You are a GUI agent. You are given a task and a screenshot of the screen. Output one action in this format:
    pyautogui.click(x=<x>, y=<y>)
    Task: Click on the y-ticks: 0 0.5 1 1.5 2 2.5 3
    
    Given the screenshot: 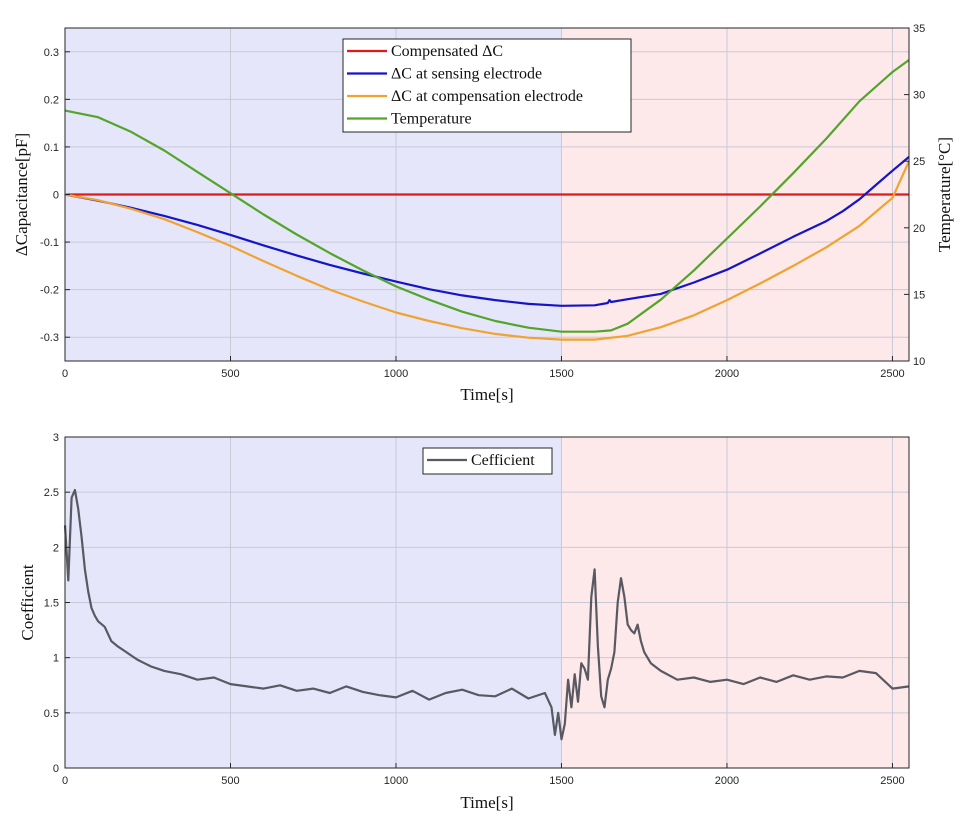 What is the action you would take?
    pyautogui.click(x=57, y=603)
    